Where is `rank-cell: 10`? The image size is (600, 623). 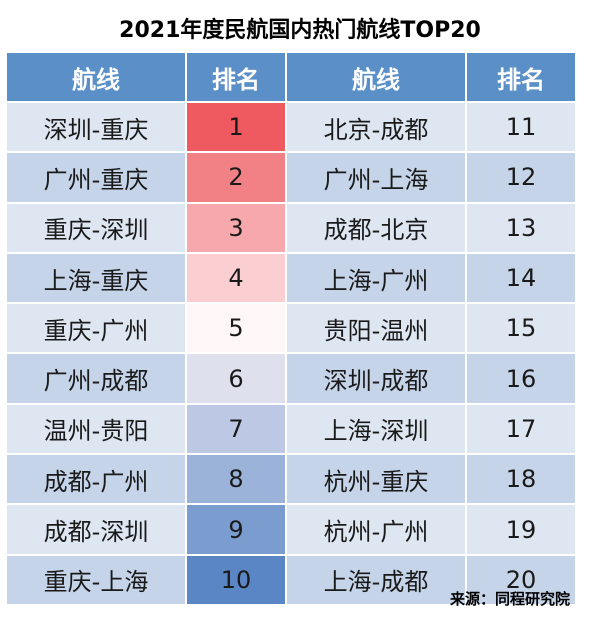 rank-cell: 10 is located at coordinates (236, 579).